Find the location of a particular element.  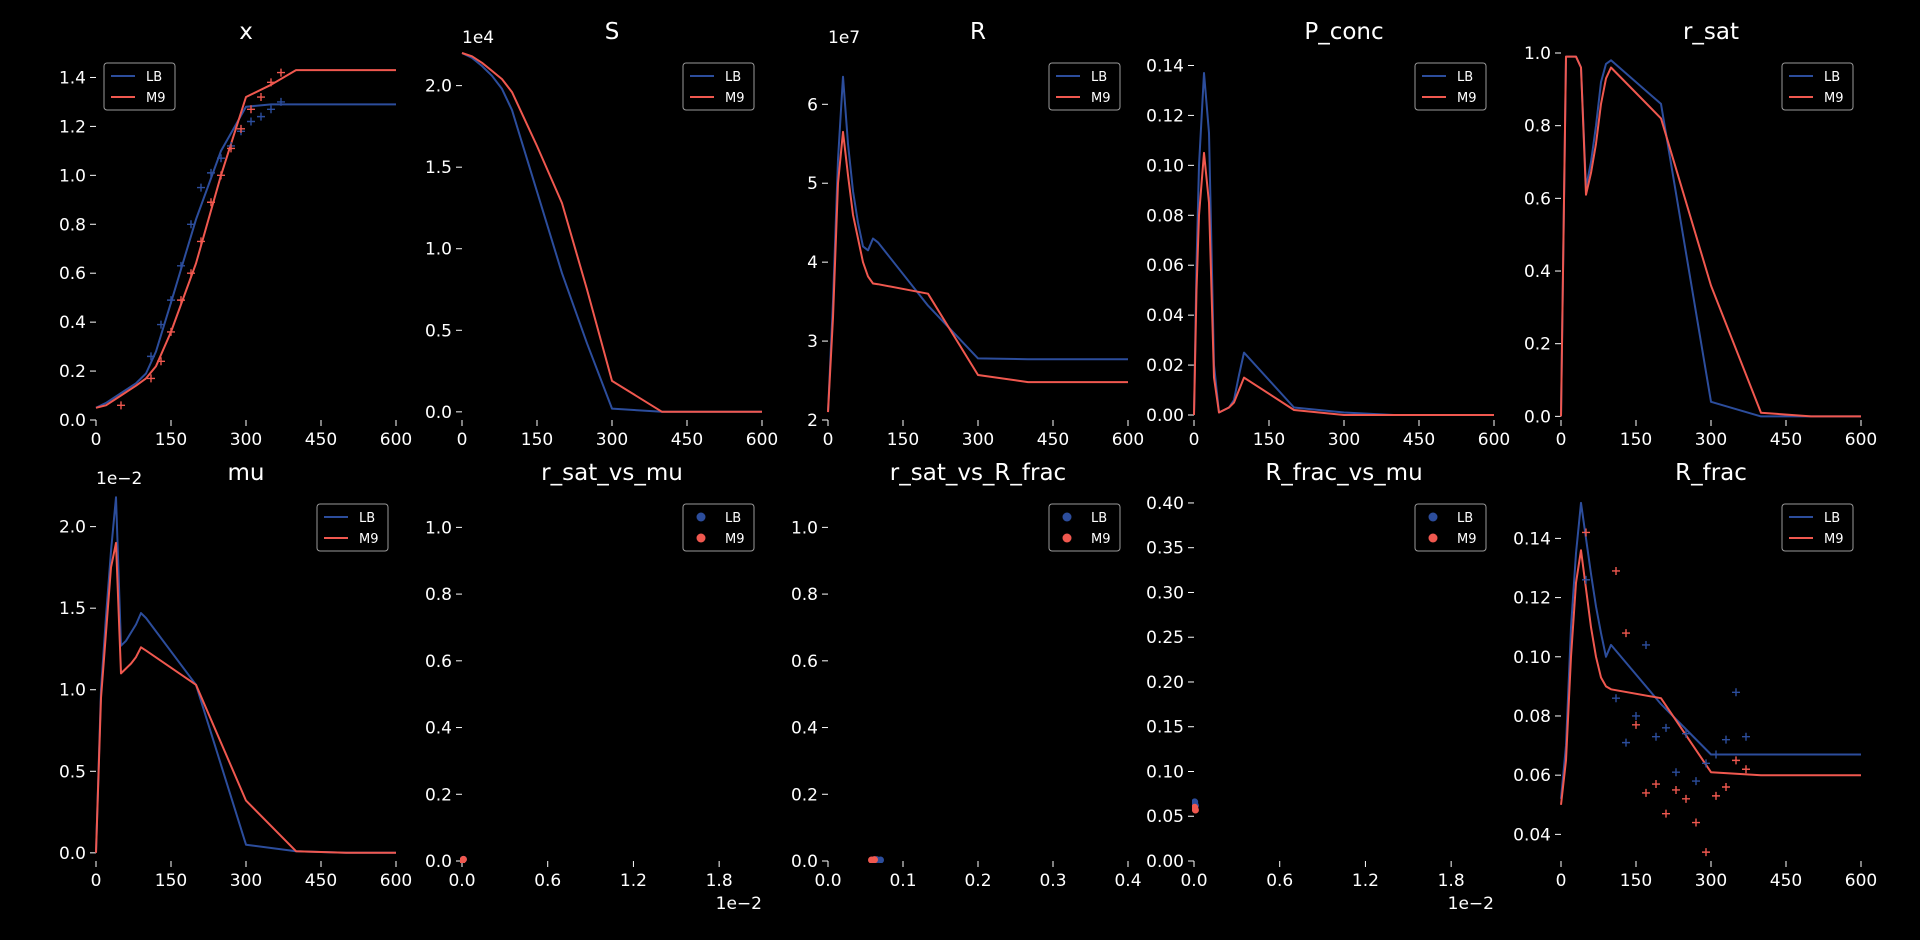

y-tick-label: 0.06 is located at coordinates (1165, 266).